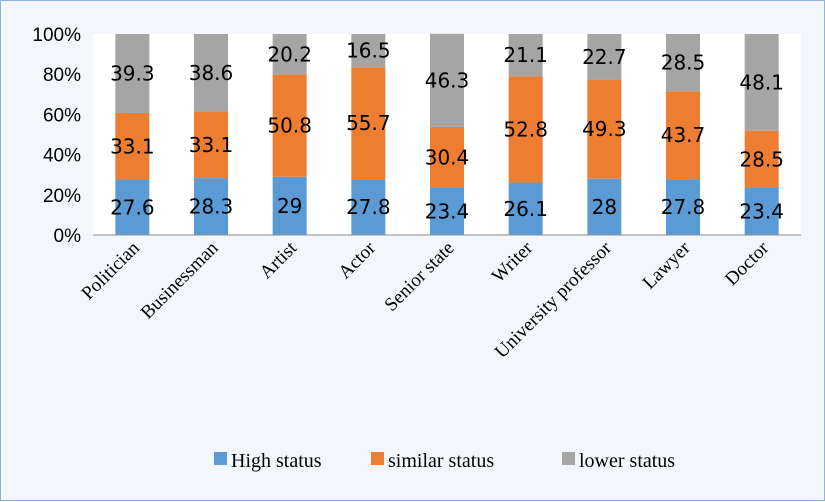 This screenshot has width=825, height=502. I want to click on data-label: 16.5, so click(368, 51).